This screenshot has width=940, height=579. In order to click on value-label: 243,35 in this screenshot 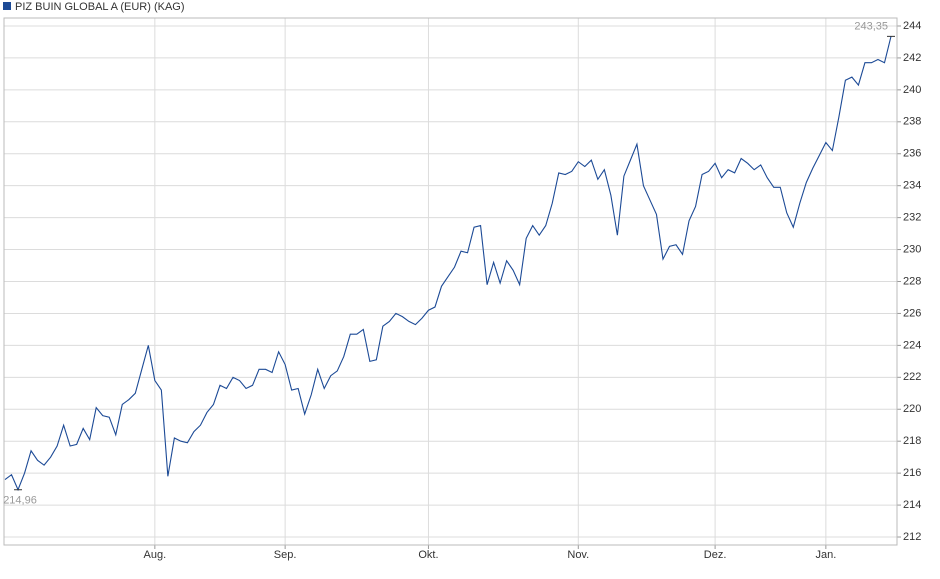, I will do `click(871, 26)`.